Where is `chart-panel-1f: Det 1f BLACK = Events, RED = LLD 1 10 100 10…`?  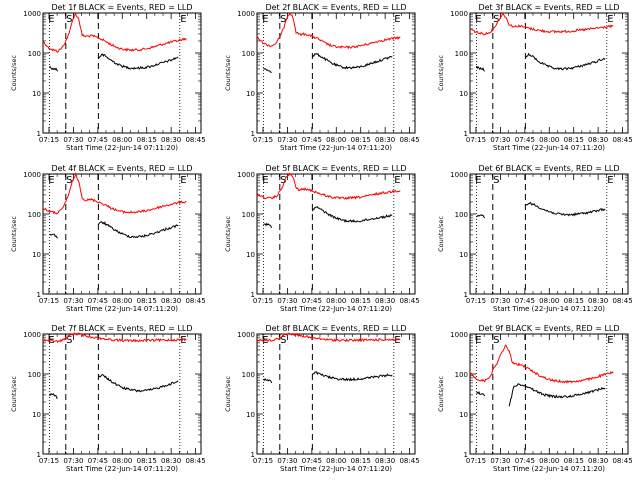 chart-panel-1f: Det 1f BLACK = Events, RED = LLD 1 10 100 10… is located at coordinates (108, 77).